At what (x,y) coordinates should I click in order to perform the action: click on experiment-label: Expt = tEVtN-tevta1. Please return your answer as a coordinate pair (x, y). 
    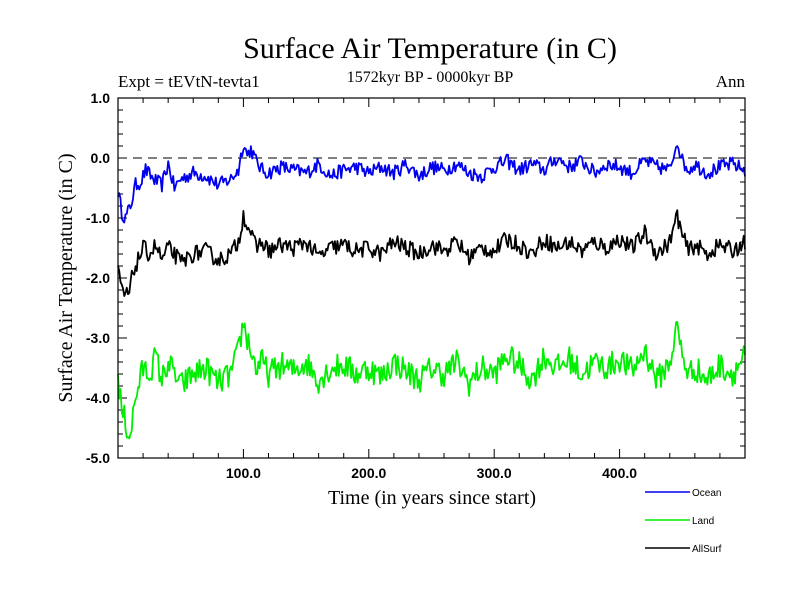
    Looking at the image, I should click on (189, 81).